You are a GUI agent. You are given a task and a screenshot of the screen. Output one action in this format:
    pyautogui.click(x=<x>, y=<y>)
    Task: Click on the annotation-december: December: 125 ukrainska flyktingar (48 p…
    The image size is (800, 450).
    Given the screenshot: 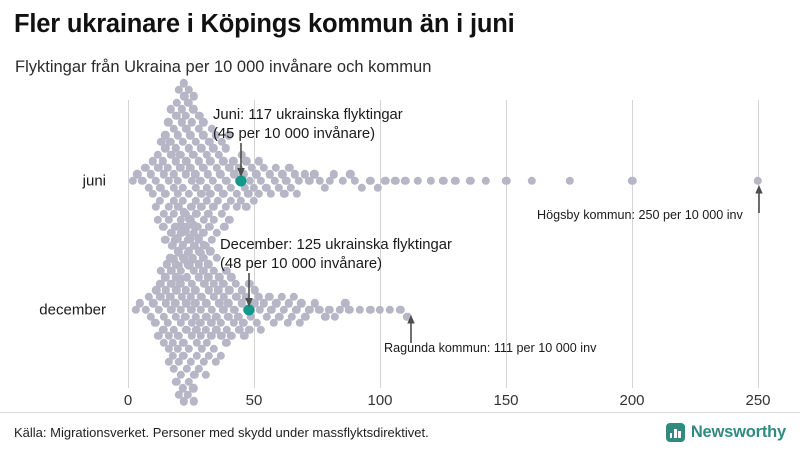 What is the action you would take?
    pyautogui.click(x=336, y=255)
    